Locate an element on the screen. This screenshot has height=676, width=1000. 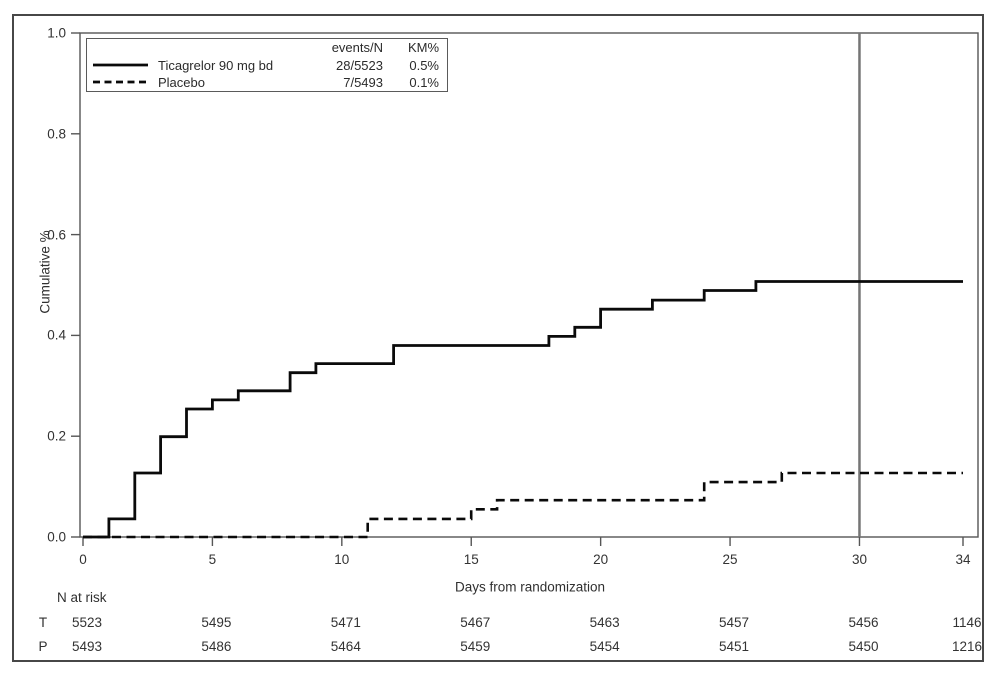
legend-line-sample-dashed is located at coordinates (120, 82).